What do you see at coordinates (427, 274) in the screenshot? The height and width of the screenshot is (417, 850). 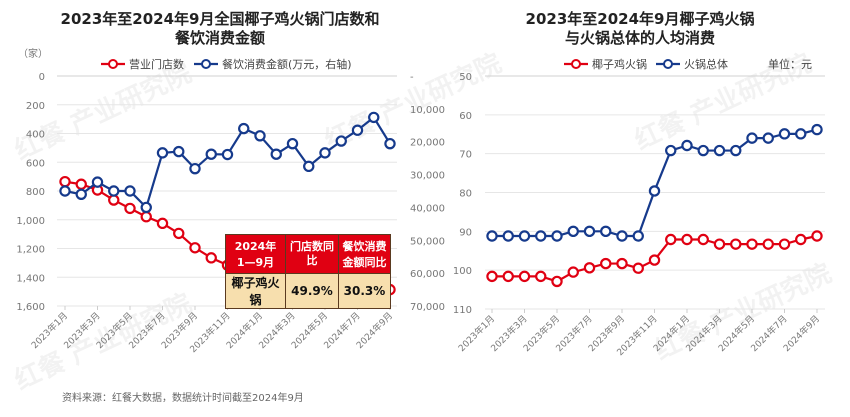 I see `y2-tick-label: 60,000` at bounding box center [427, 274].